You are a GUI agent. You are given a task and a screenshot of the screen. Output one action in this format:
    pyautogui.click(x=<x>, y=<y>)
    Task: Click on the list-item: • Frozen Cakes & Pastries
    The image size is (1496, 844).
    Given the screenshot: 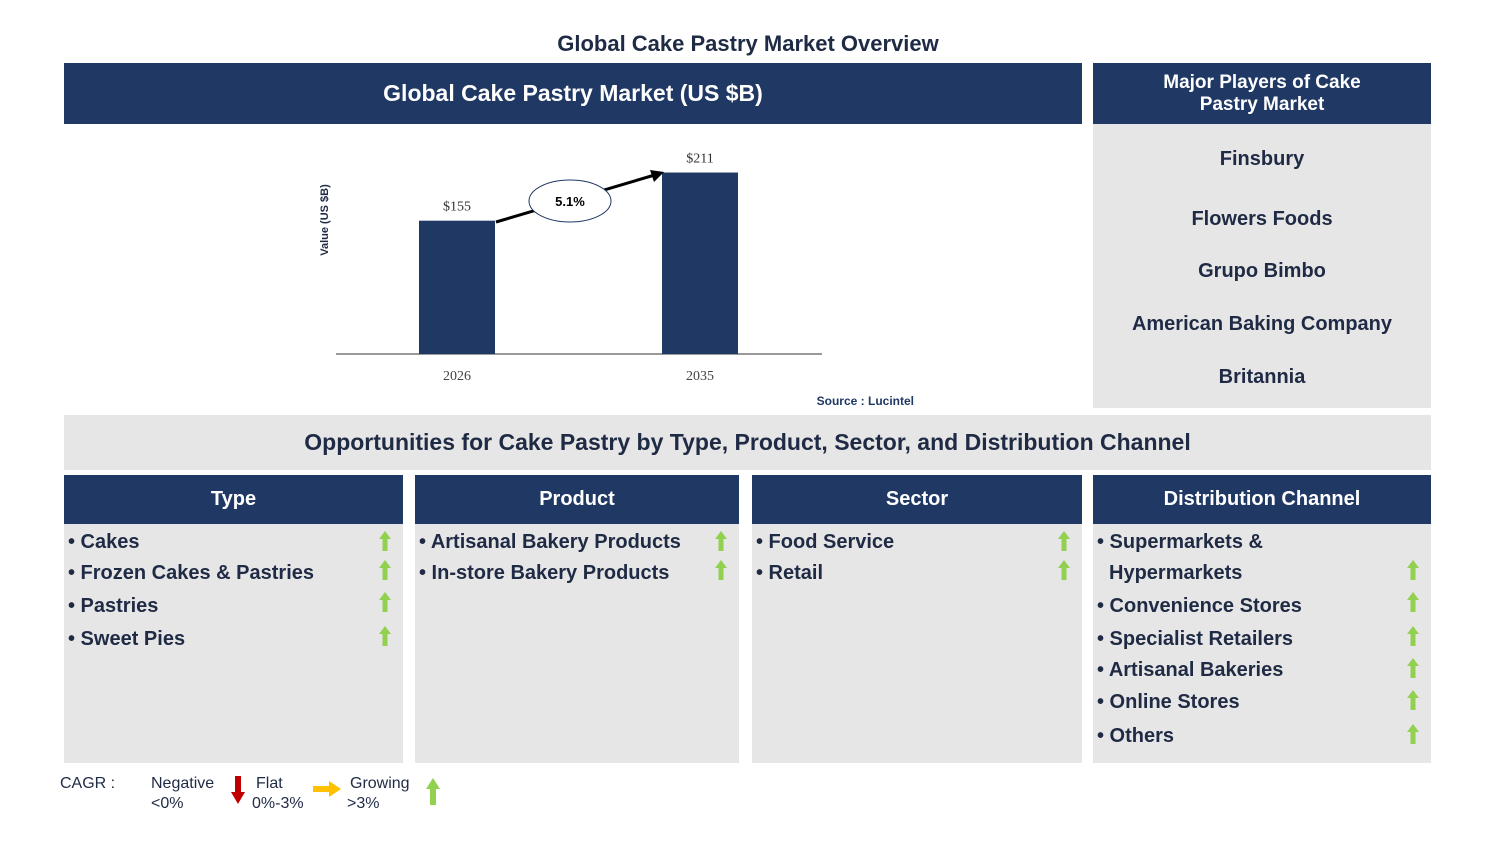 What is the action you would take?
    pyautogui.click(x=191, y=573)
    